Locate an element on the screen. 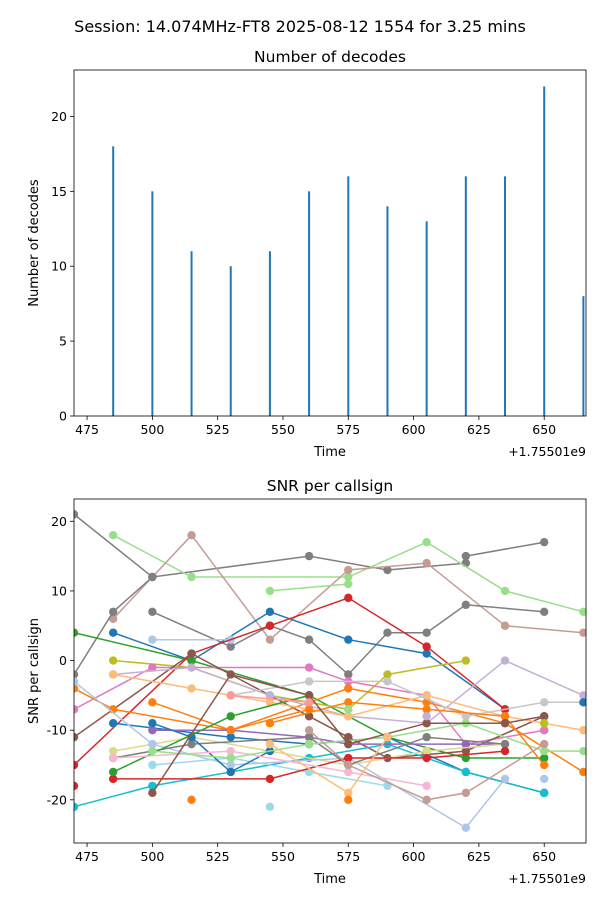 This screenshot has height=900, width=600. x-offset-label: +1.75501e9 is located at coordinates (547, 878).